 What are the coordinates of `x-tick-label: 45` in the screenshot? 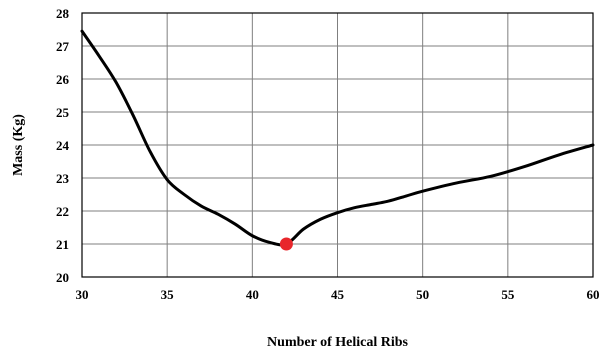 It's located at (338, 294).